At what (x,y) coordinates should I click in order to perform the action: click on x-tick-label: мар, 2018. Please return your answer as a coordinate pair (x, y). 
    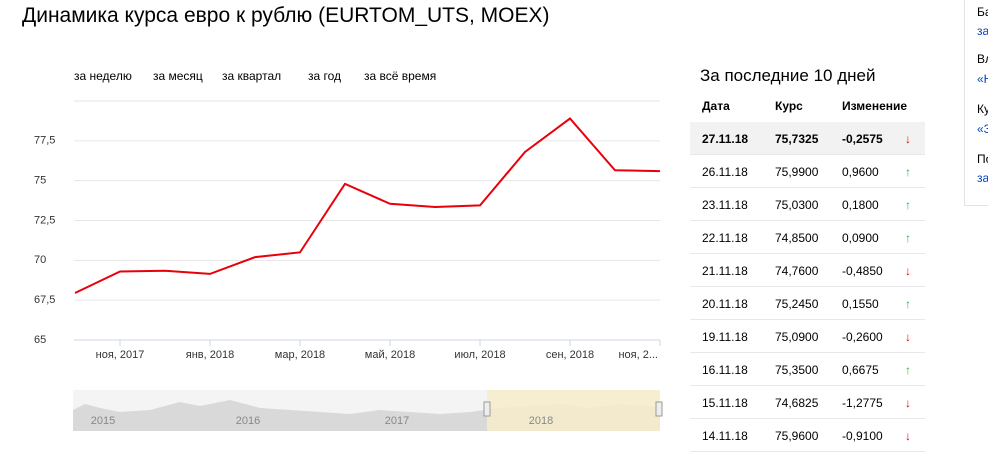
    Looking at the image, I should click on (300, 355).